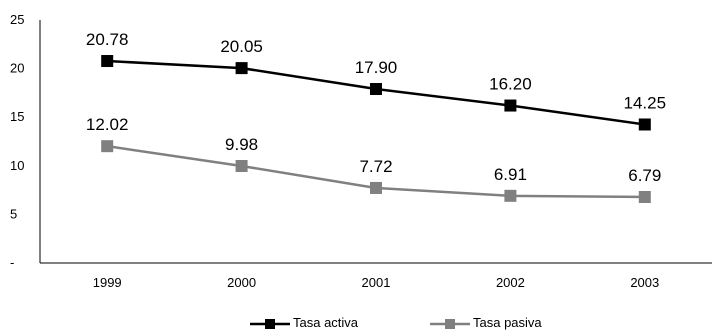 Image resolution: width=728 pixels, height=330 pixels. I want to click on x-tick-label: 1999, so click(107, 282).